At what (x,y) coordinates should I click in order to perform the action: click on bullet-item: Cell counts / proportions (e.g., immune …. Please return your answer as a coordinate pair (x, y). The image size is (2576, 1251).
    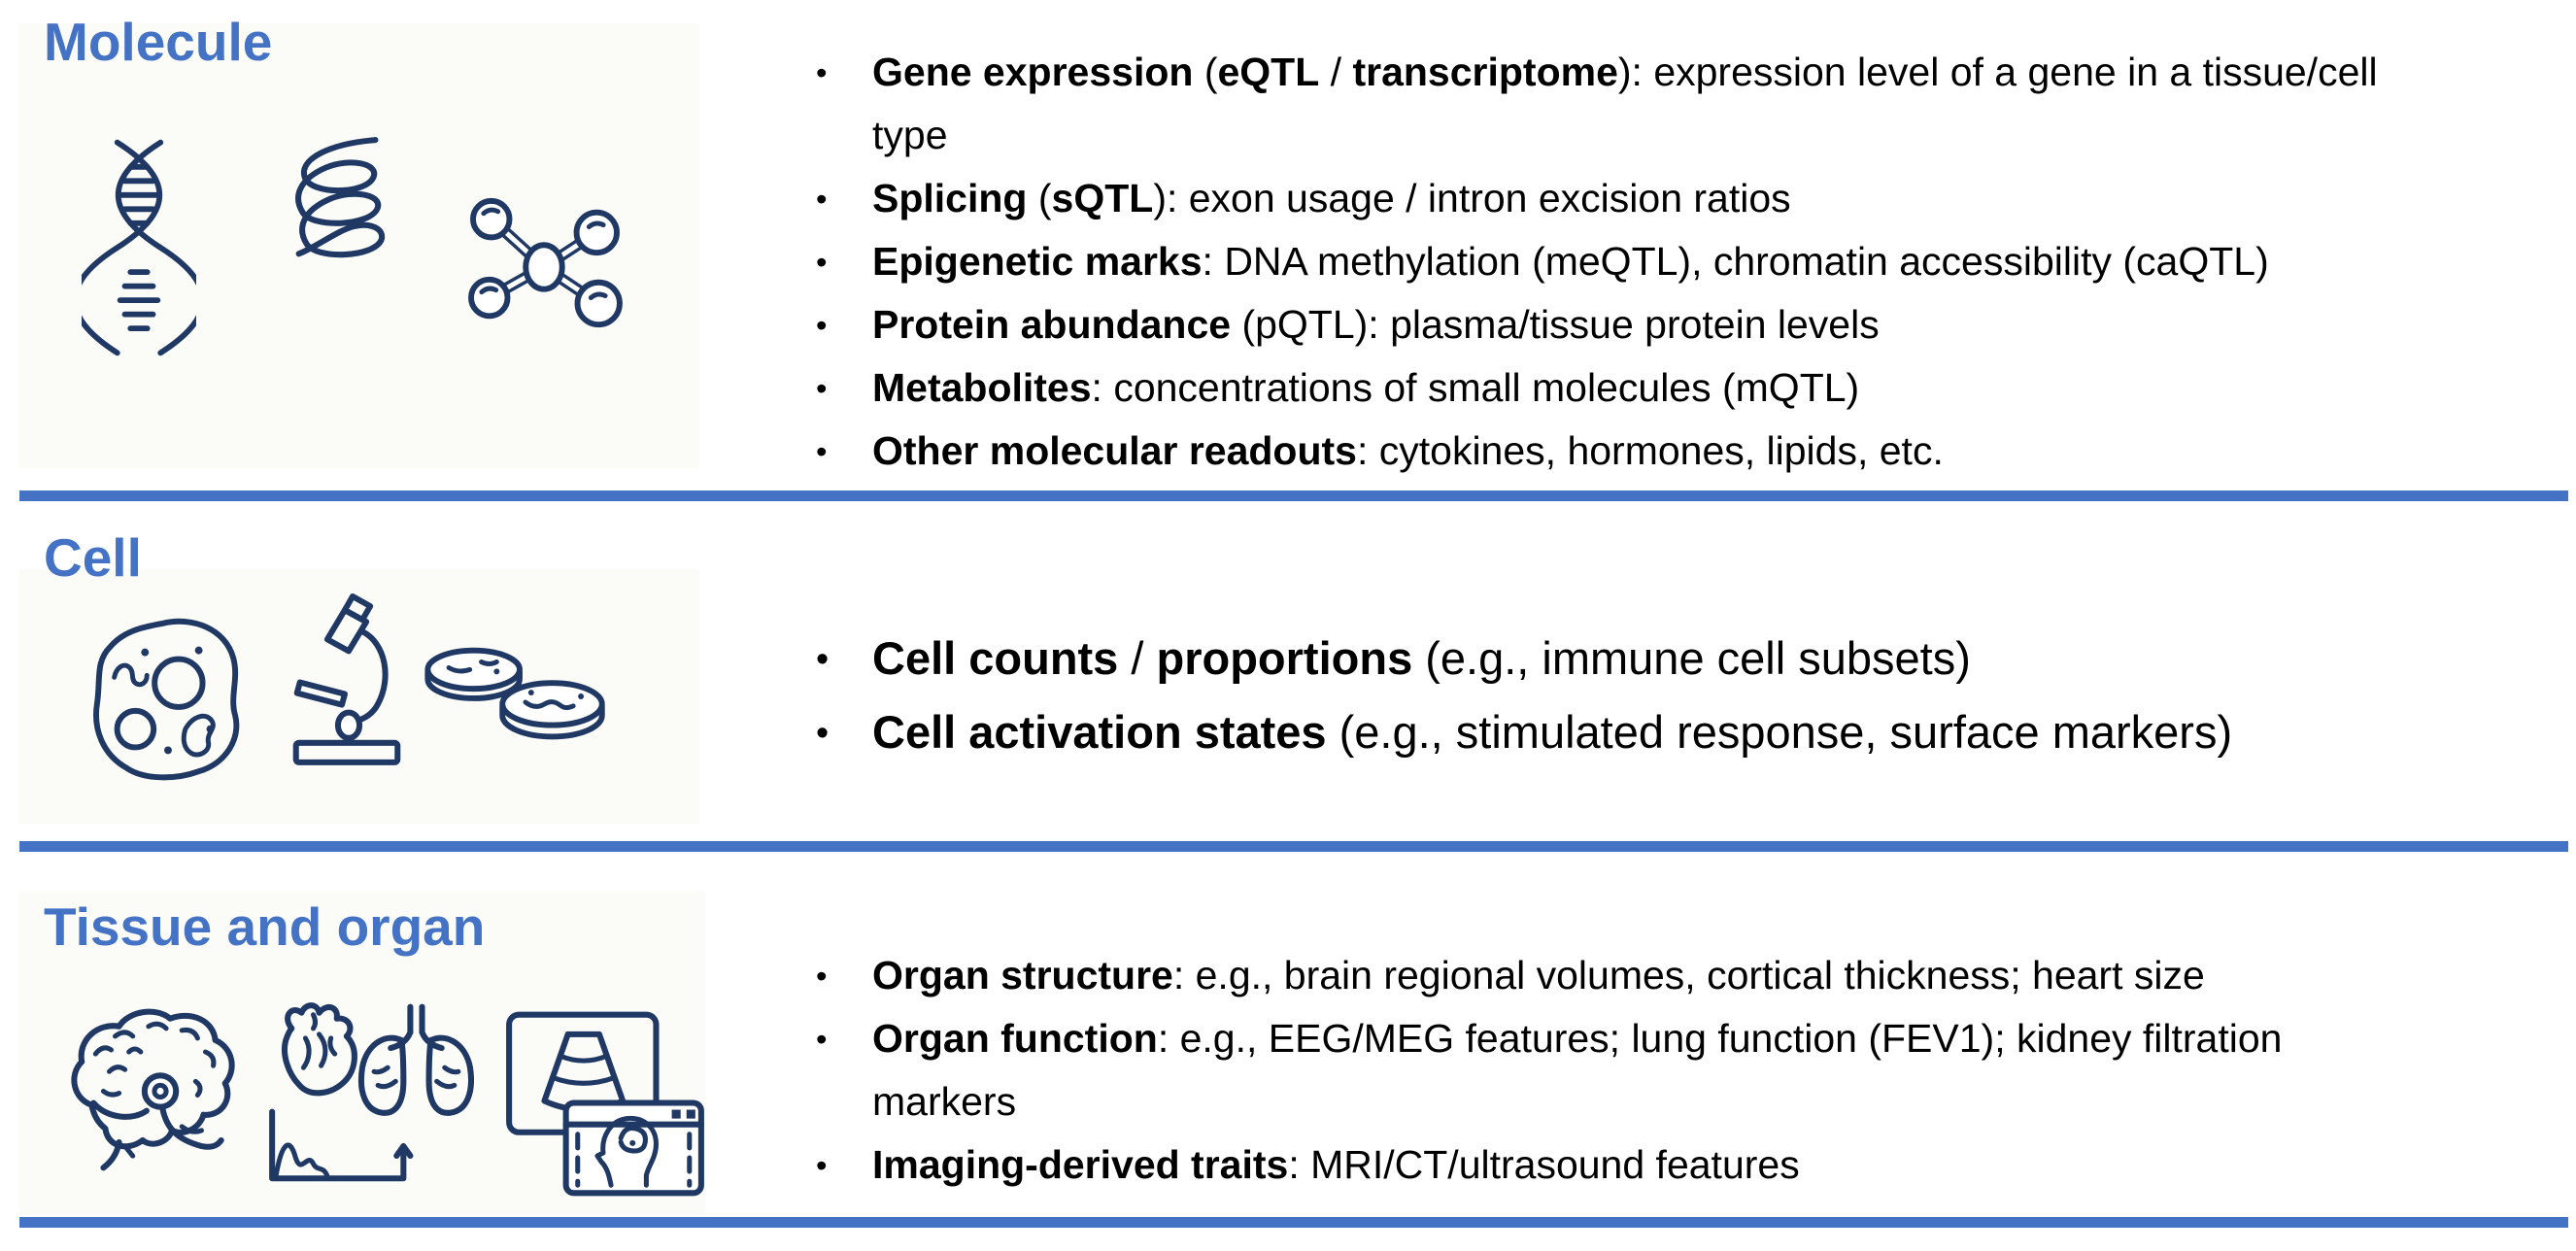
    Looking at the image, I should click on (1647, 658).